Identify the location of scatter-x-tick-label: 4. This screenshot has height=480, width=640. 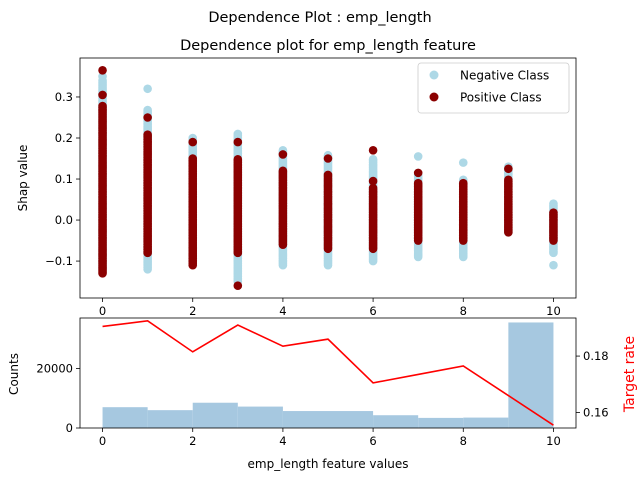
(282, 311).